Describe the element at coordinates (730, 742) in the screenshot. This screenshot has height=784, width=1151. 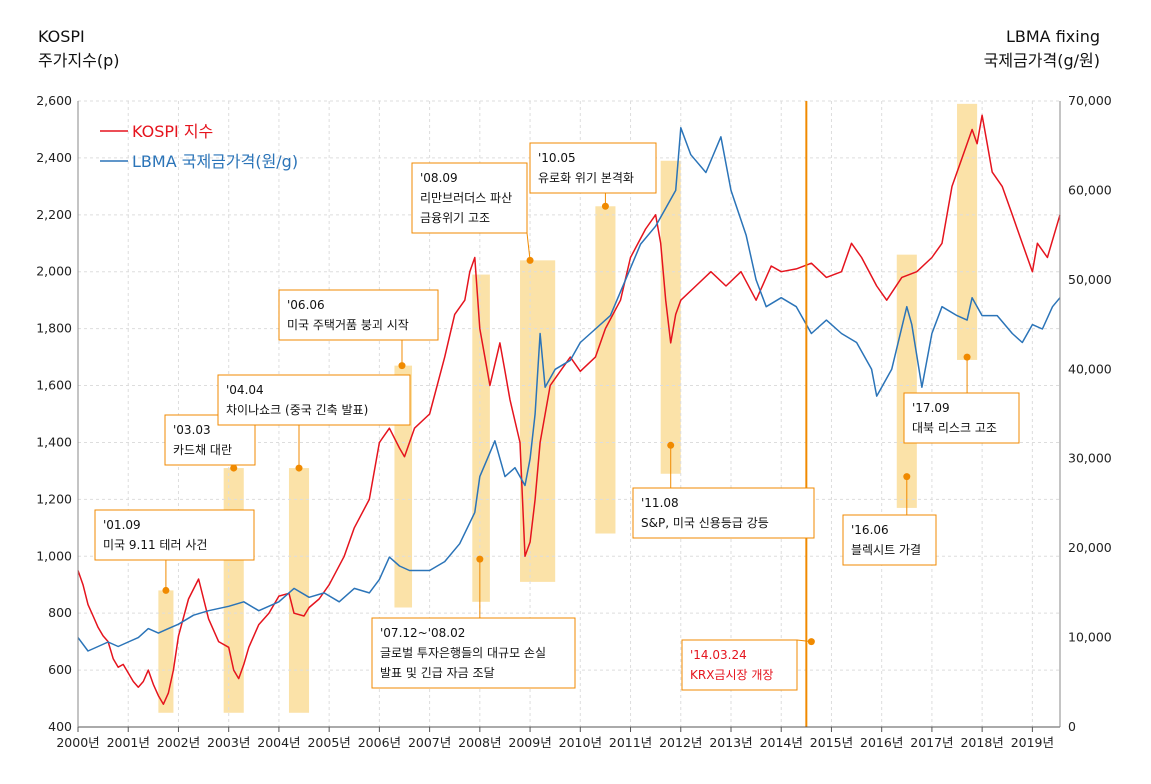
I see `x-tick-label: 2013년` at that location.